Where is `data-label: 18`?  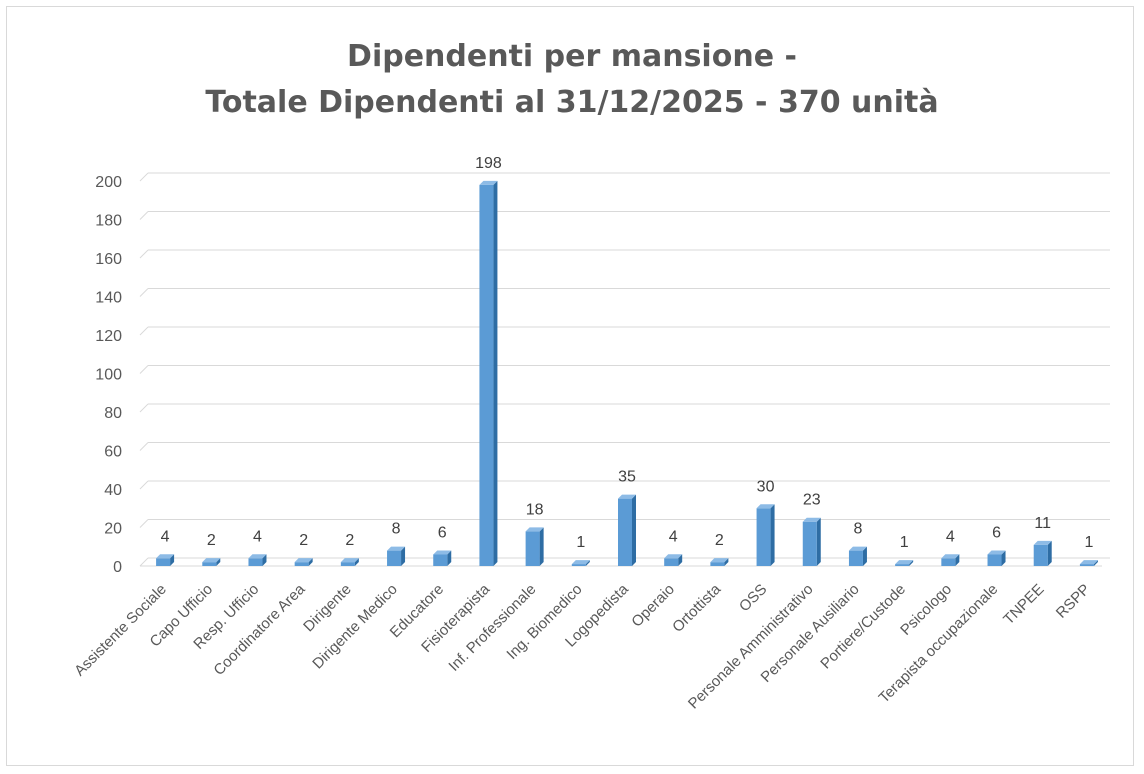
data-label: 18 is located at coordinates (535, 509).